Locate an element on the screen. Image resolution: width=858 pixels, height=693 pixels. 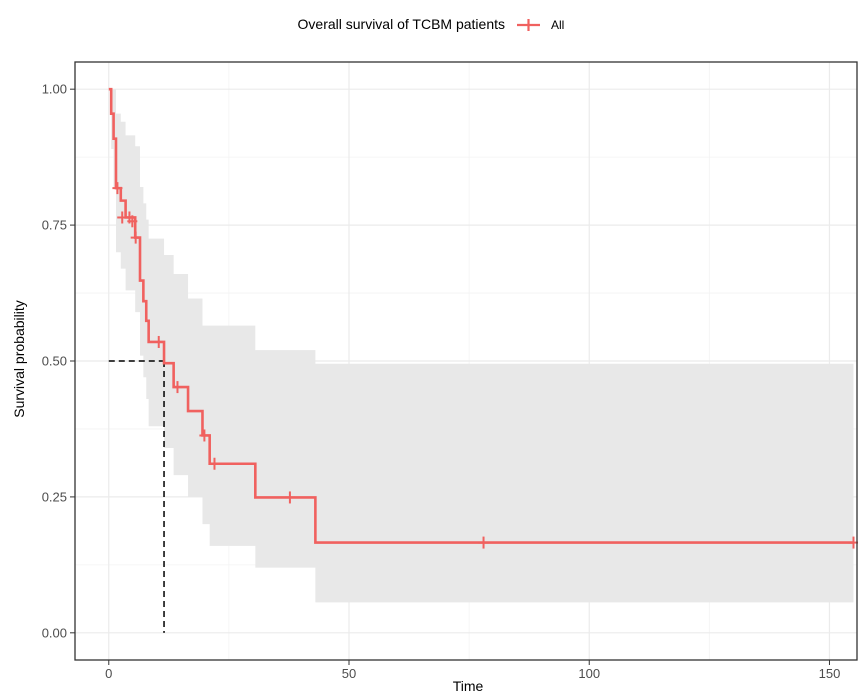
legend-title: Overall survival of TCBM patients is located at coordinates (401, 24).